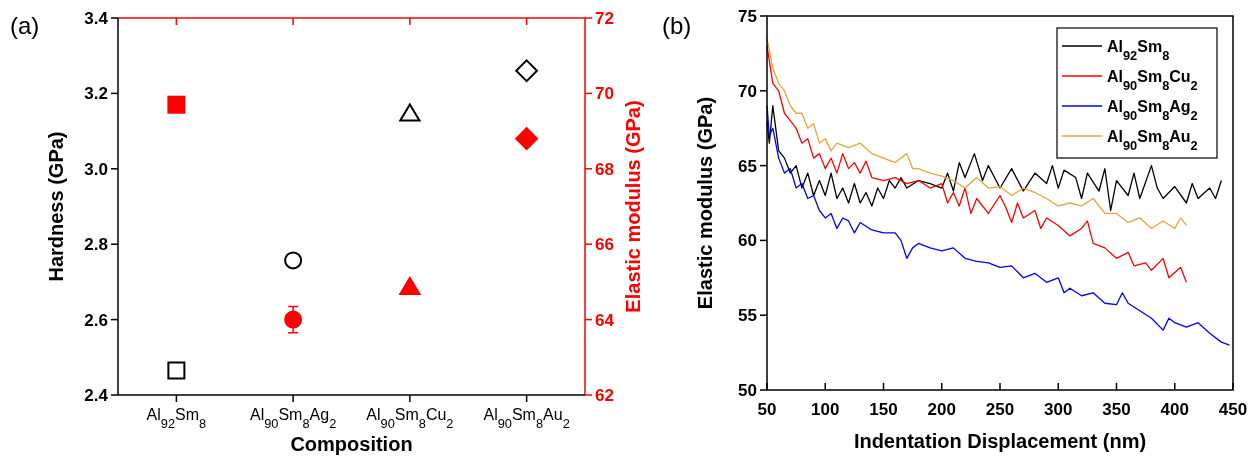 The height and width of the screenshot is (464, 1255). What do you see at coordinates (604, 94) in the screenshot?
I see `y2-tick-label: 70` at bounding box center [604, 94].